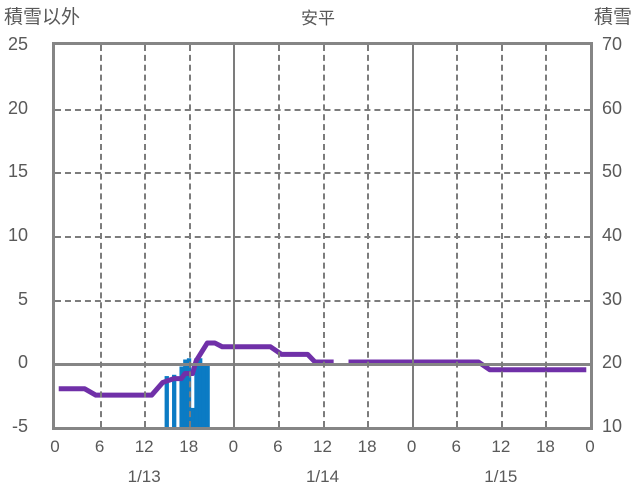 This screenshot has height=501, width=636. Describe the element at coordinates (42, 17) in the screenshot. I see `left-axis-title: 積雪以外` at that location.